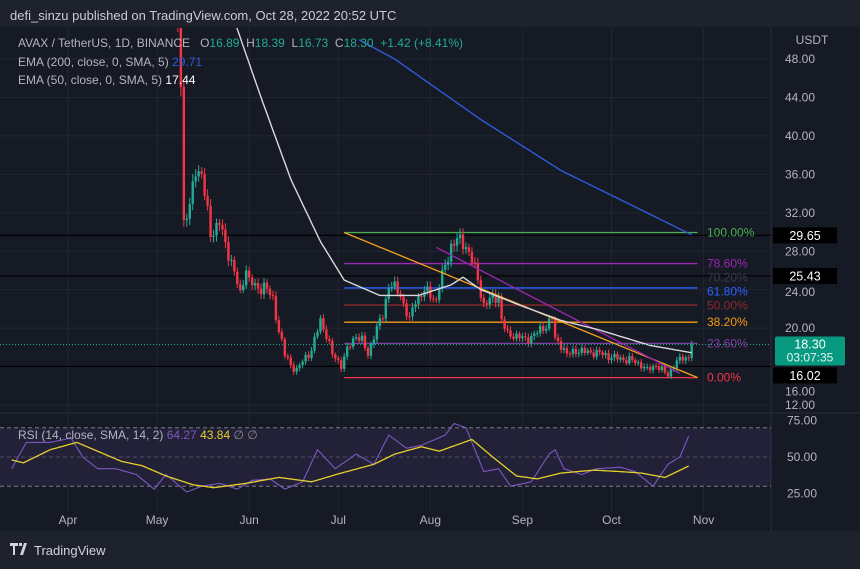 This screenshot has height=569, width=860. Describe the element at coordinates (805, 275) in the screenshot. I see `level-price-badge: 25.43` at that location.